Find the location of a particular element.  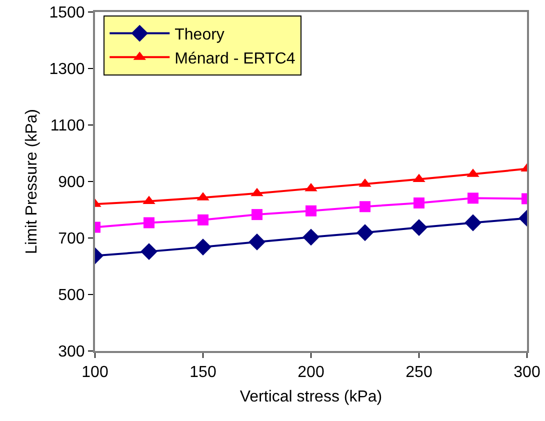

y-tick-label: 1300 is located at coordinates (67, 69).